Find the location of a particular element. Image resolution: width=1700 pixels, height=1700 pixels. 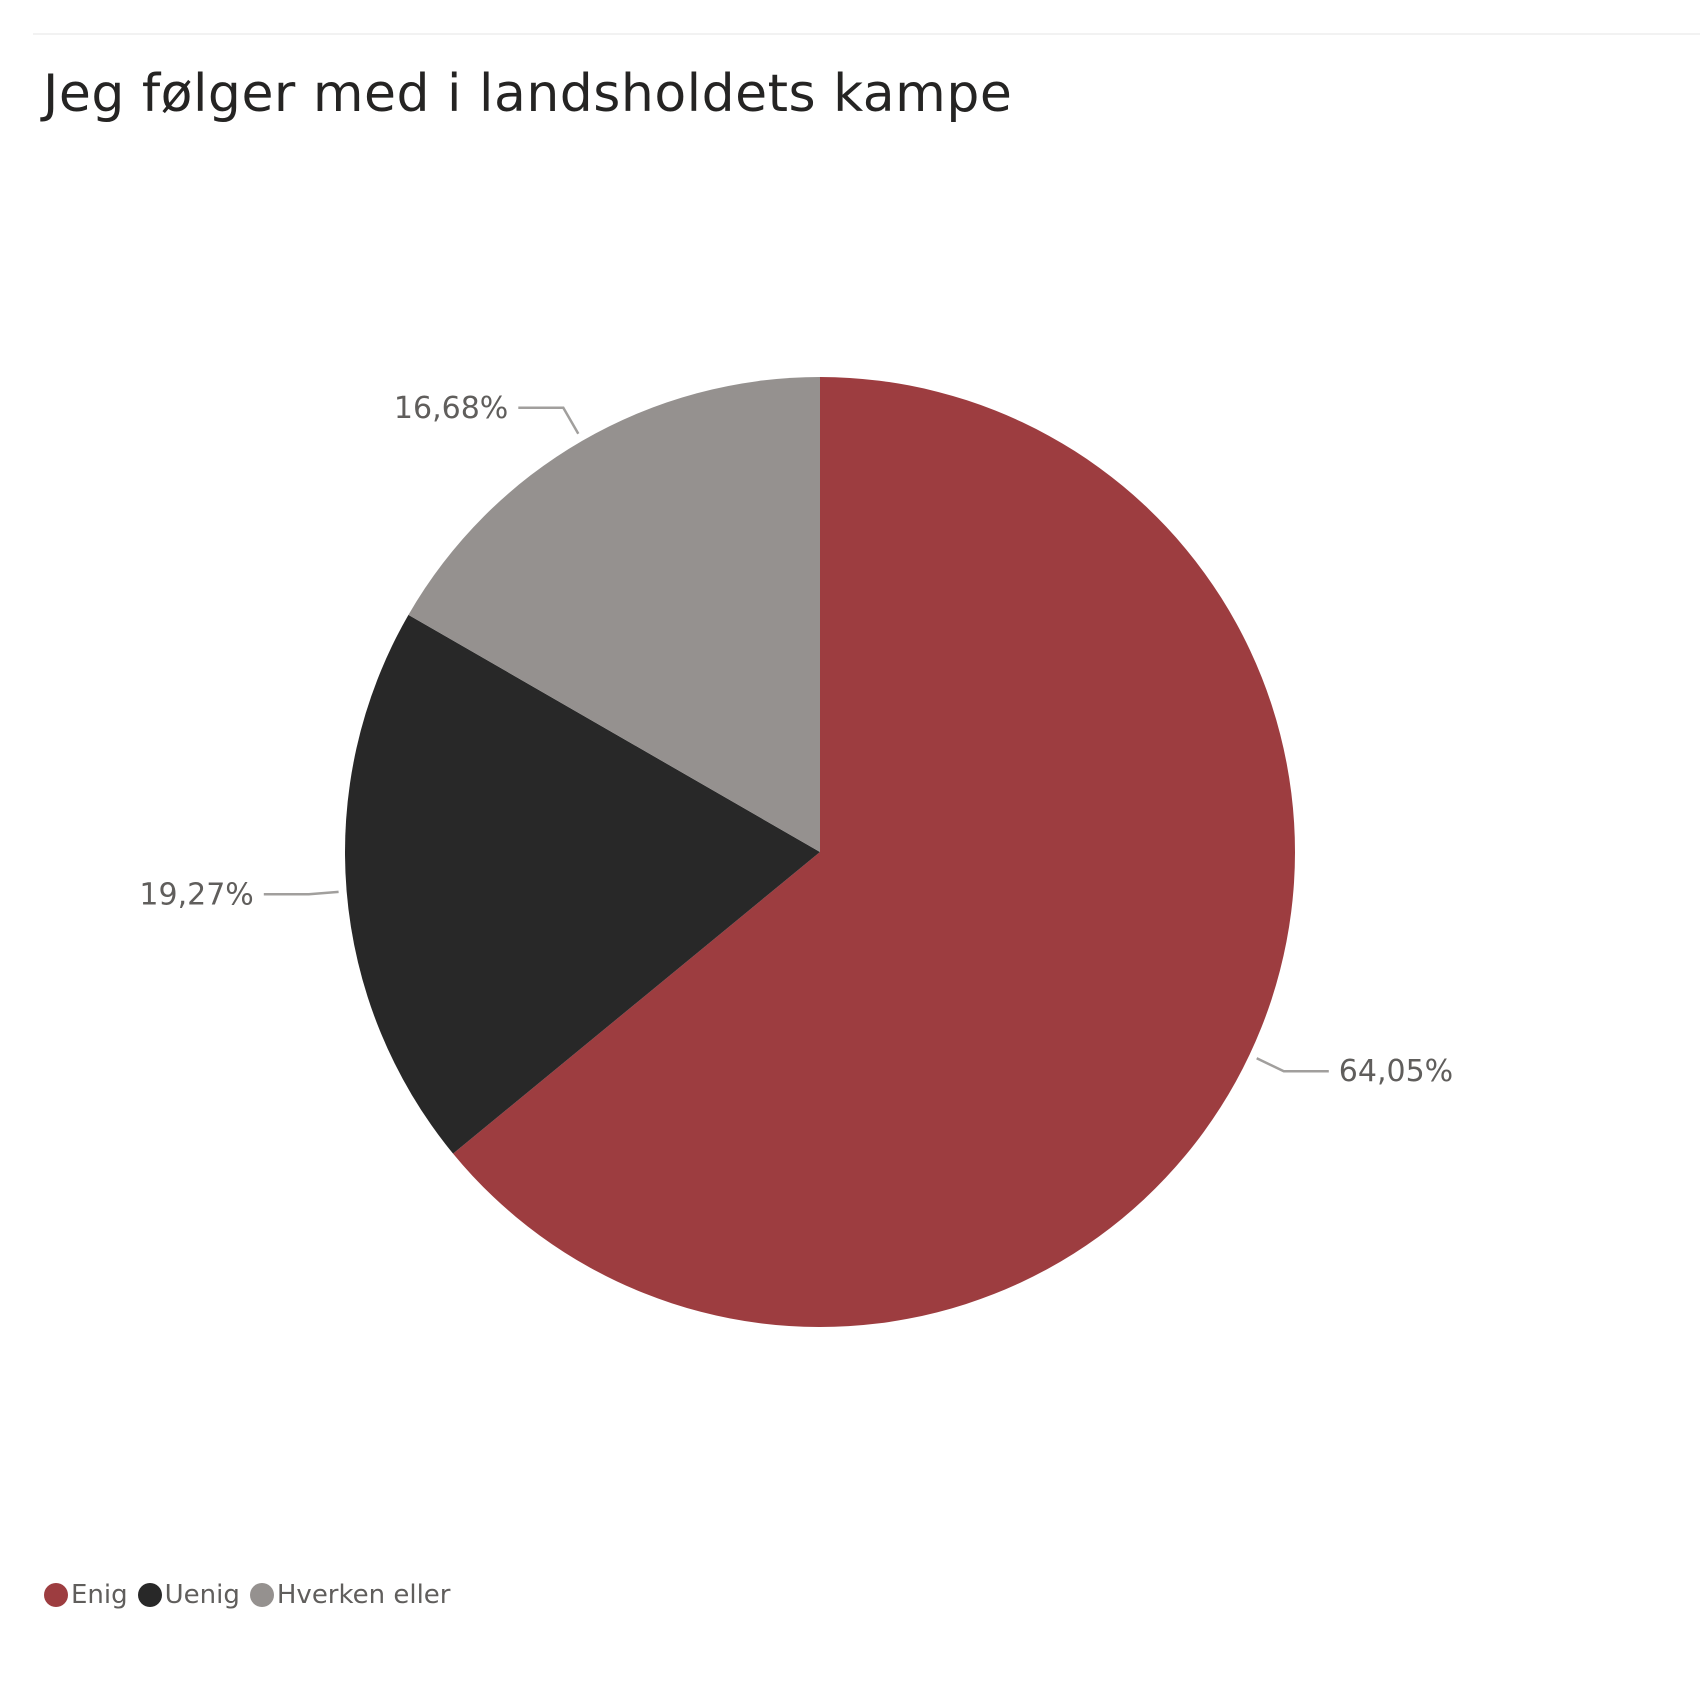

legend: Enig Uenig Hverken eller is located at coordinates (252, 1595).